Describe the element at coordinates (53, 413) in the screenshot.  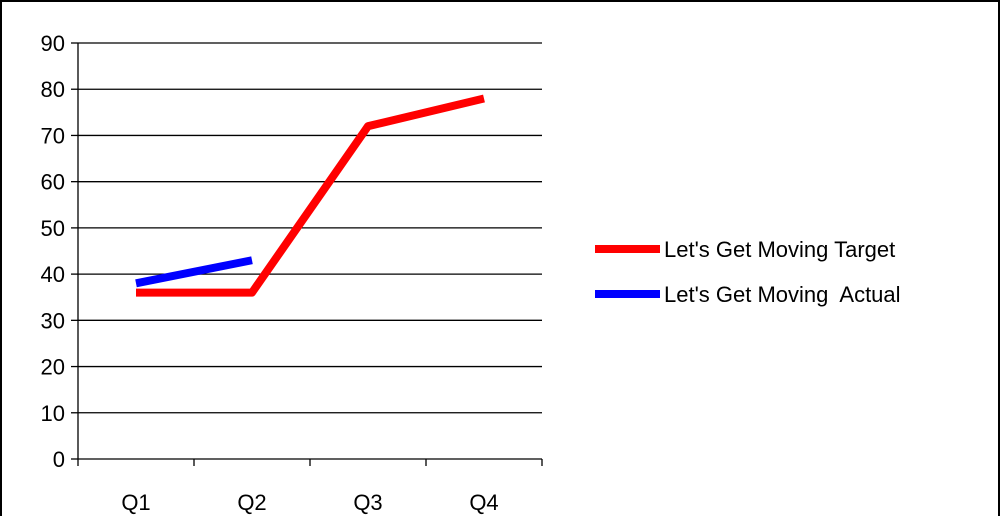
I see `y-tick-label: 10` at that location.